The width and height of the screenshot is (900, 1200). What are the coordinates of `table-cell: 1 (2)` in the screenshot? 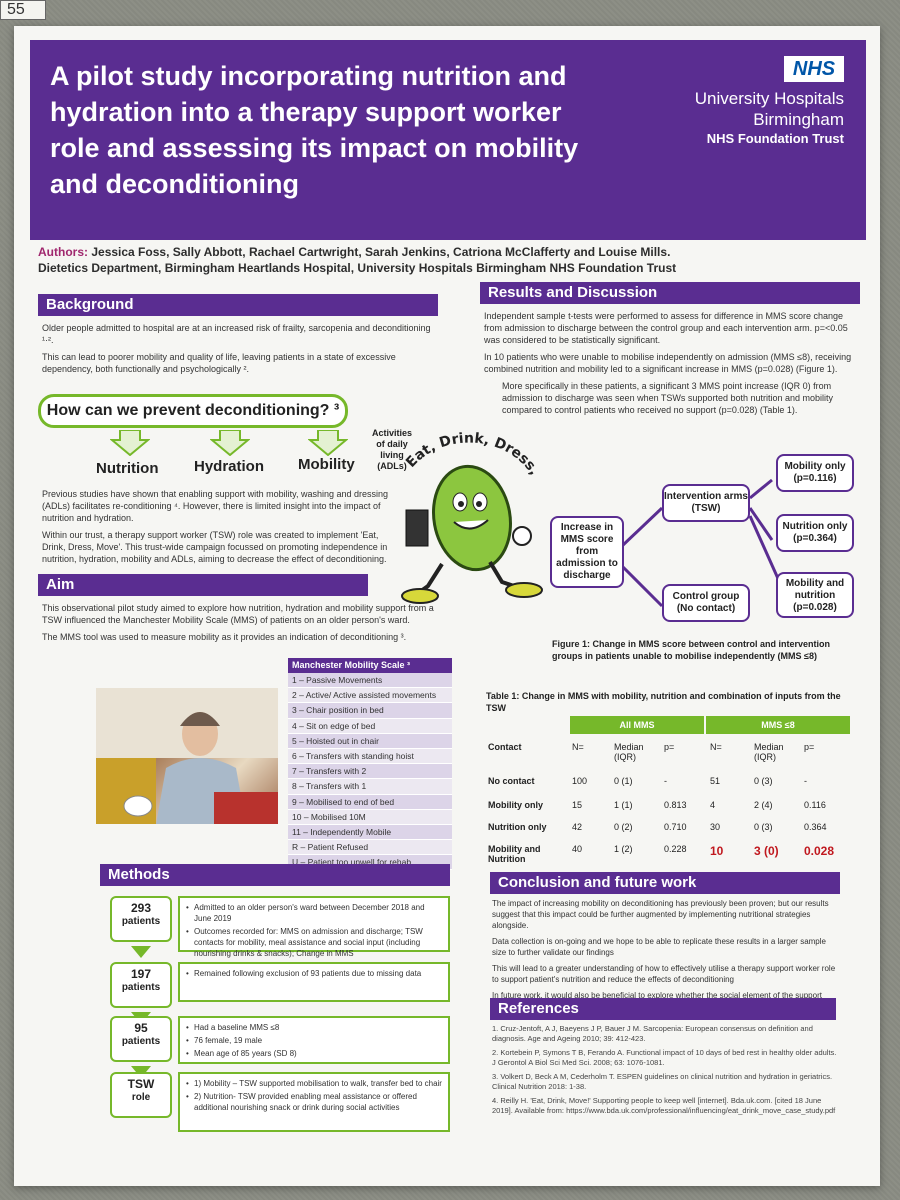 It's located at (623, 849).